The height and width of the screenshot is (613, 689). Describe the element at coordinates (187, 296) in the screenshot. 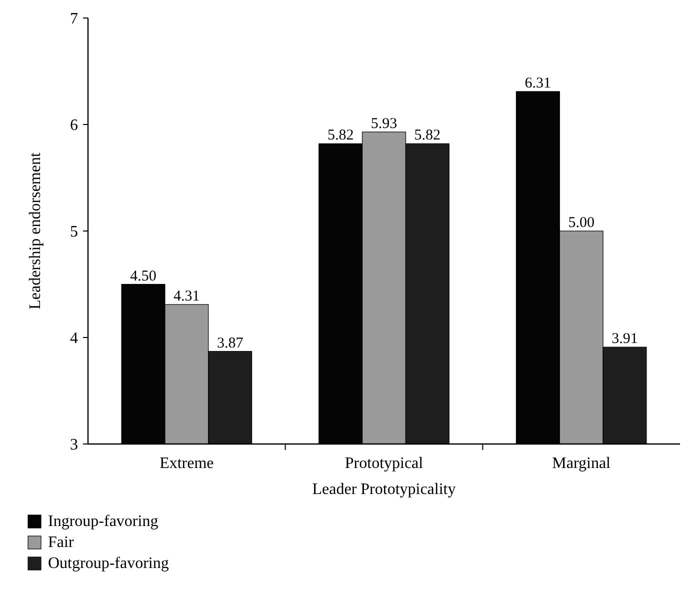

I see `text: 4.31` at that location.